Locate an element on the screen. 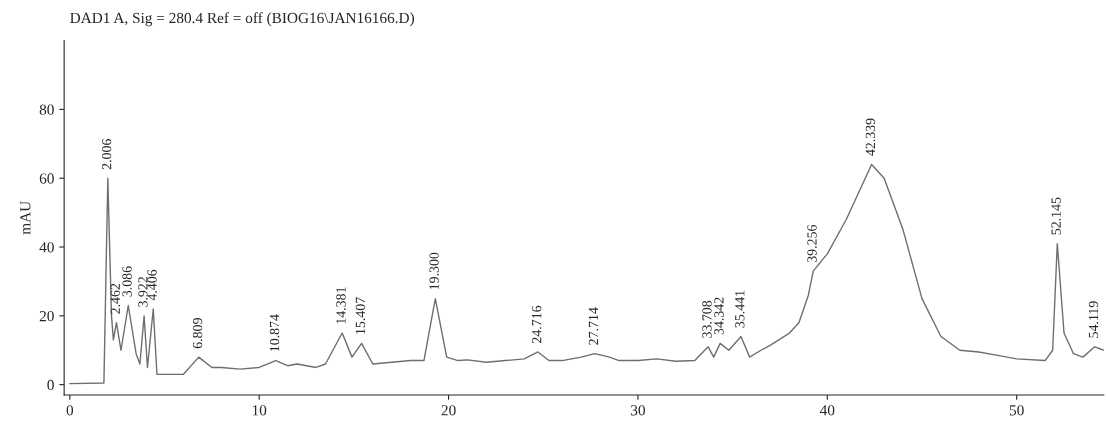  annotation: 42.339 is located at coordinates (870, 137).